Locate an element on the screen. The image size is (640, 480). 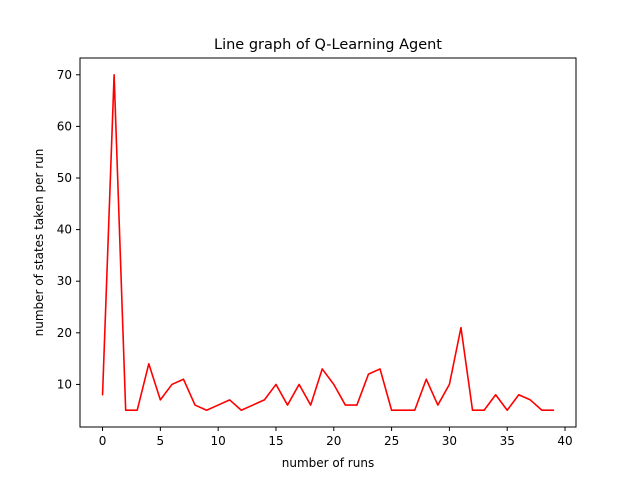
x-tick-label: 20 is located at coordinates (333, 441).